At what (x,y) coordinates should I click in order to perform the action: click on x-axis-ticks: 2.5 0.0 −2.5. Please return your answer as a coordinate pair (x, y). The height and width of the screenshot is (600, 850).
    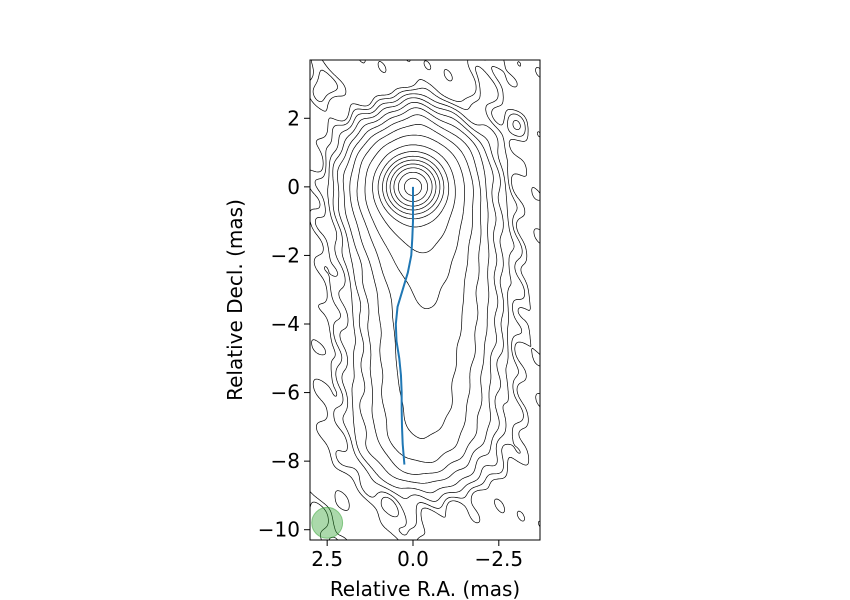
    Looking at the image, I should click on (417, 555).